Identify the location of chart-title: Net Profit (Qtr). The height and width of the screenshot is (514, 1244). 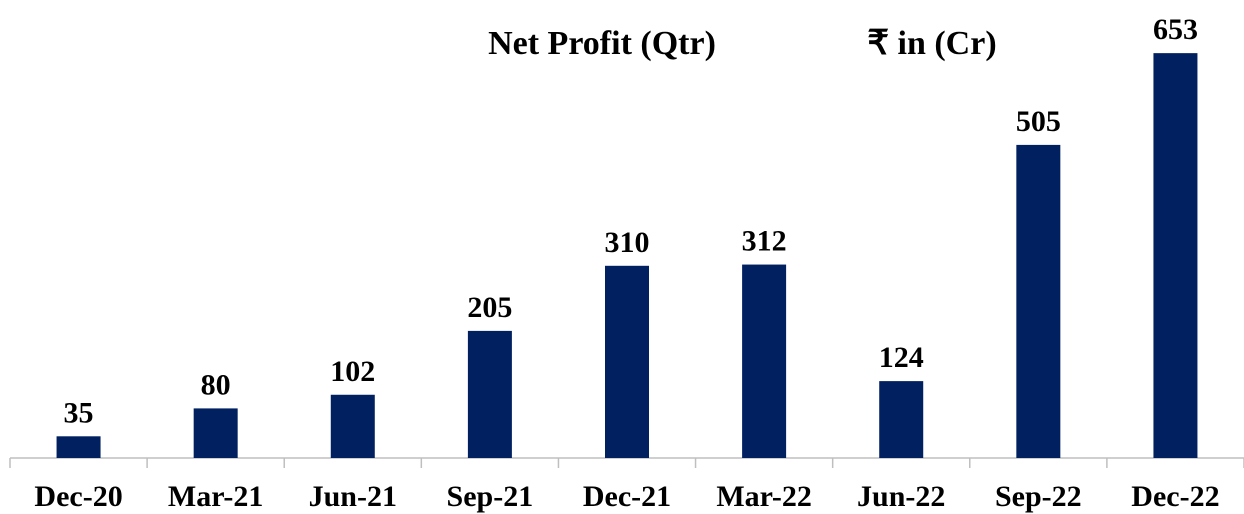
(602, 43).